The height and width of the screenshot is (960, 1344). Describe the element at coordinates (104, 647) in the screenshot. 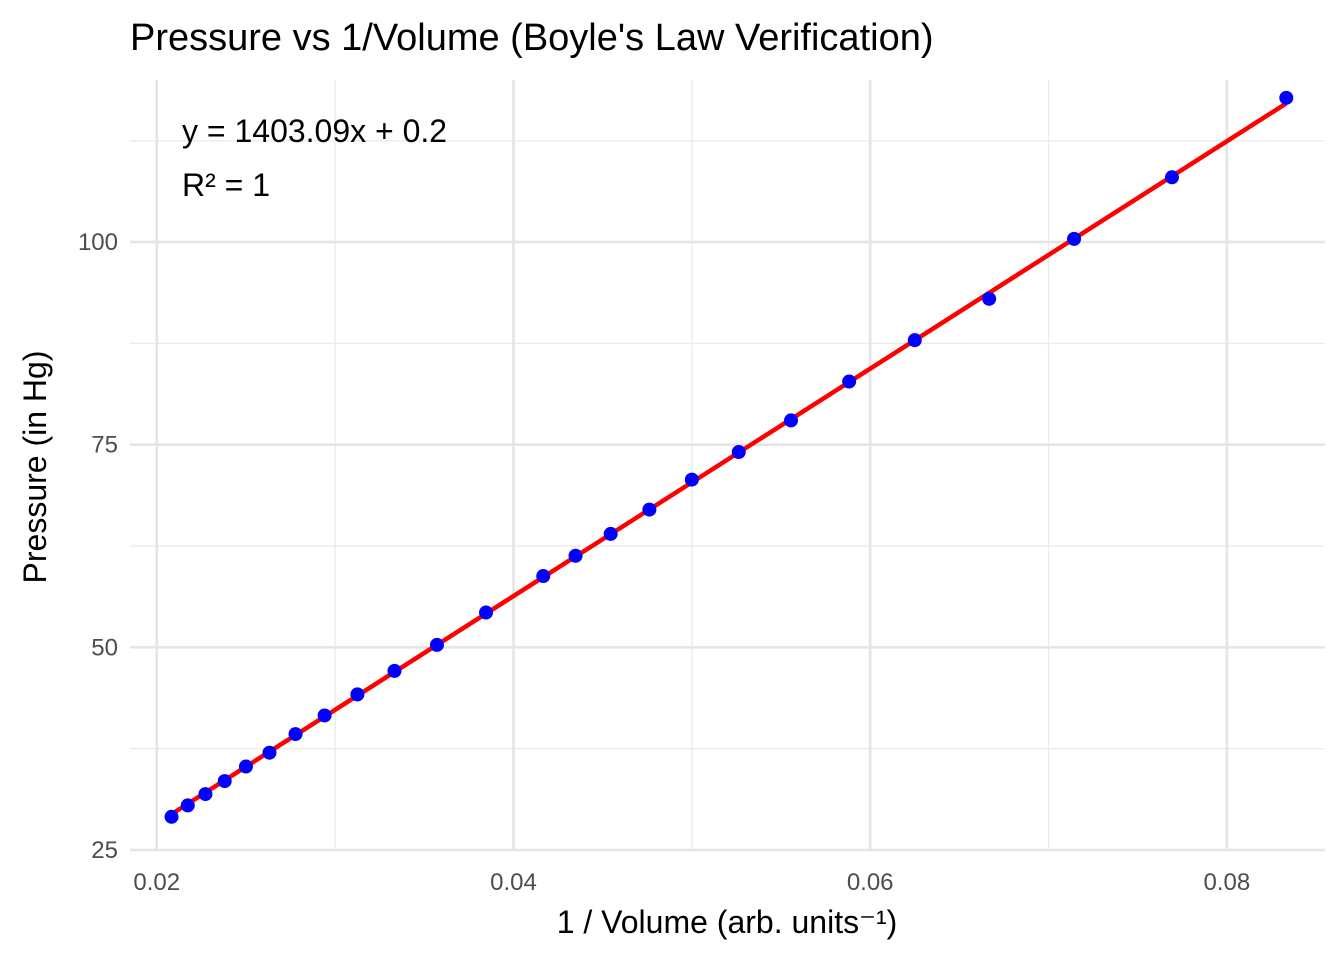

I see `y-tick-label: 50` at that location.